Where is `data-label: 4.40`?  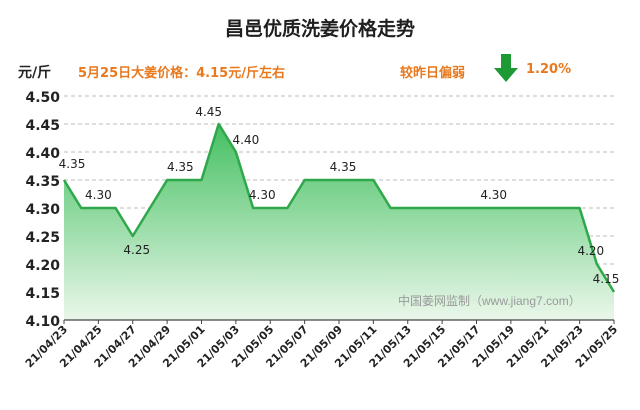 data-label: 4.40 is located at coordinates (246, 140).